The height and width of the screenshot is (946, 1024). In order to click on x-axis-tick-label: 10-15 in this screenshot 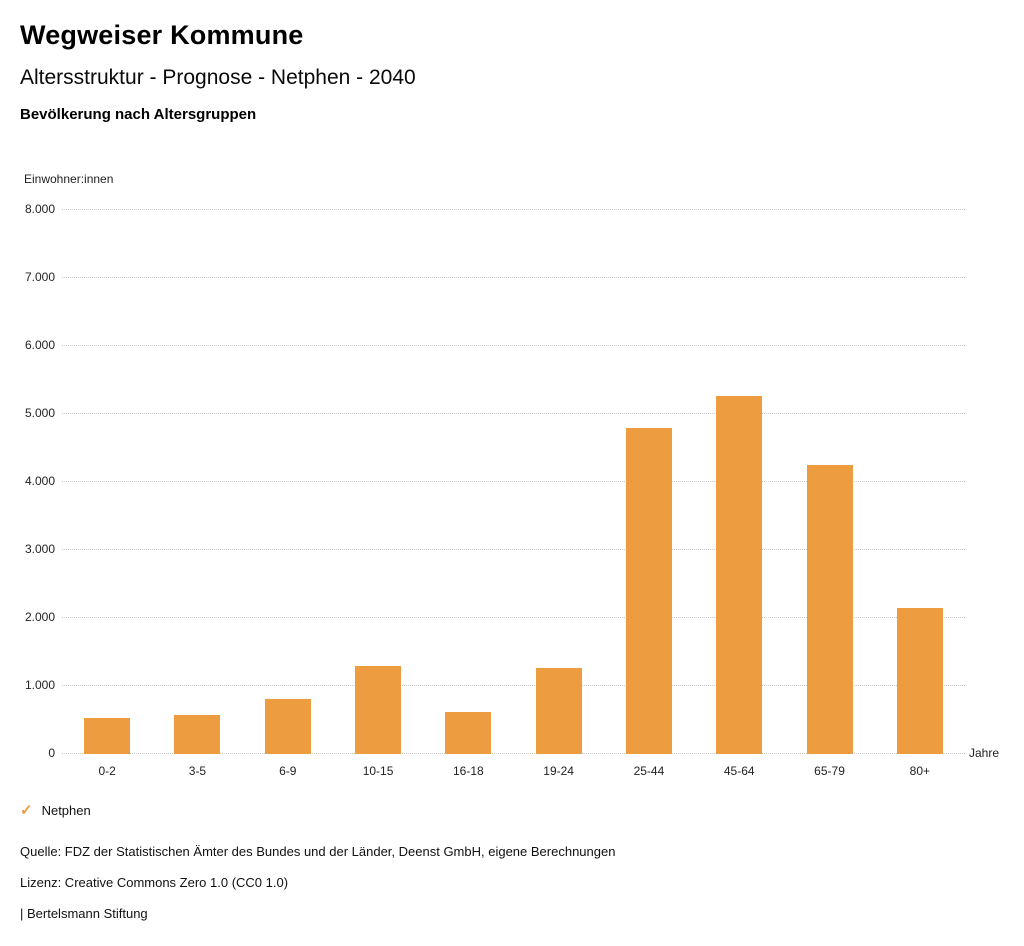, I will do `click(378, 771)`.